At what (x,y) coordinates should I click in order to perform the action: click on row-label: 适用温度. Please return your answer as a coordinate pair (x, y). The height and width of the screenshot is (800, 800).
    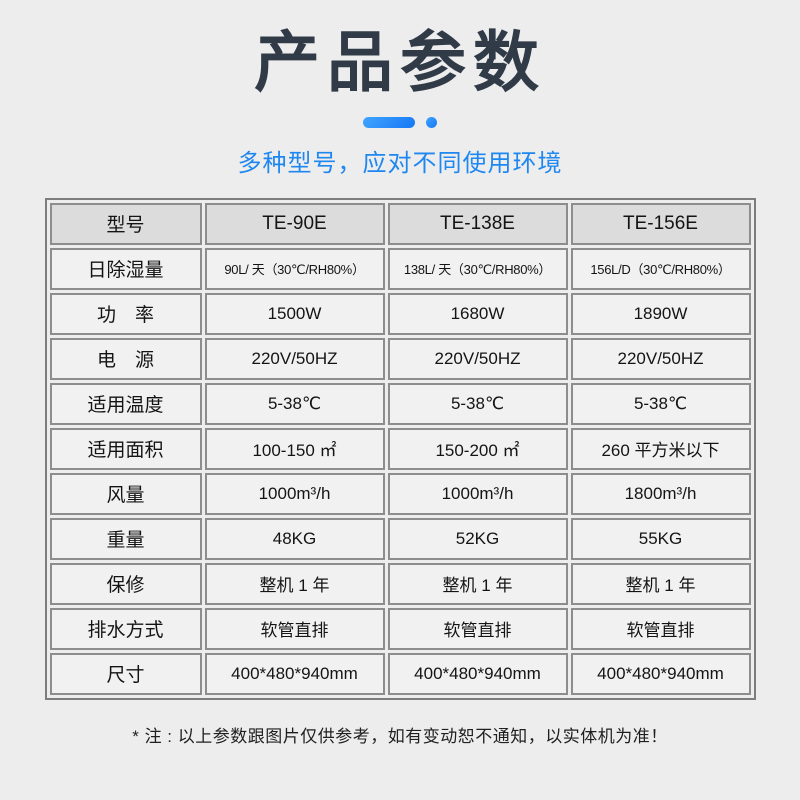
    Looking at the image, I should click on (125, 403).